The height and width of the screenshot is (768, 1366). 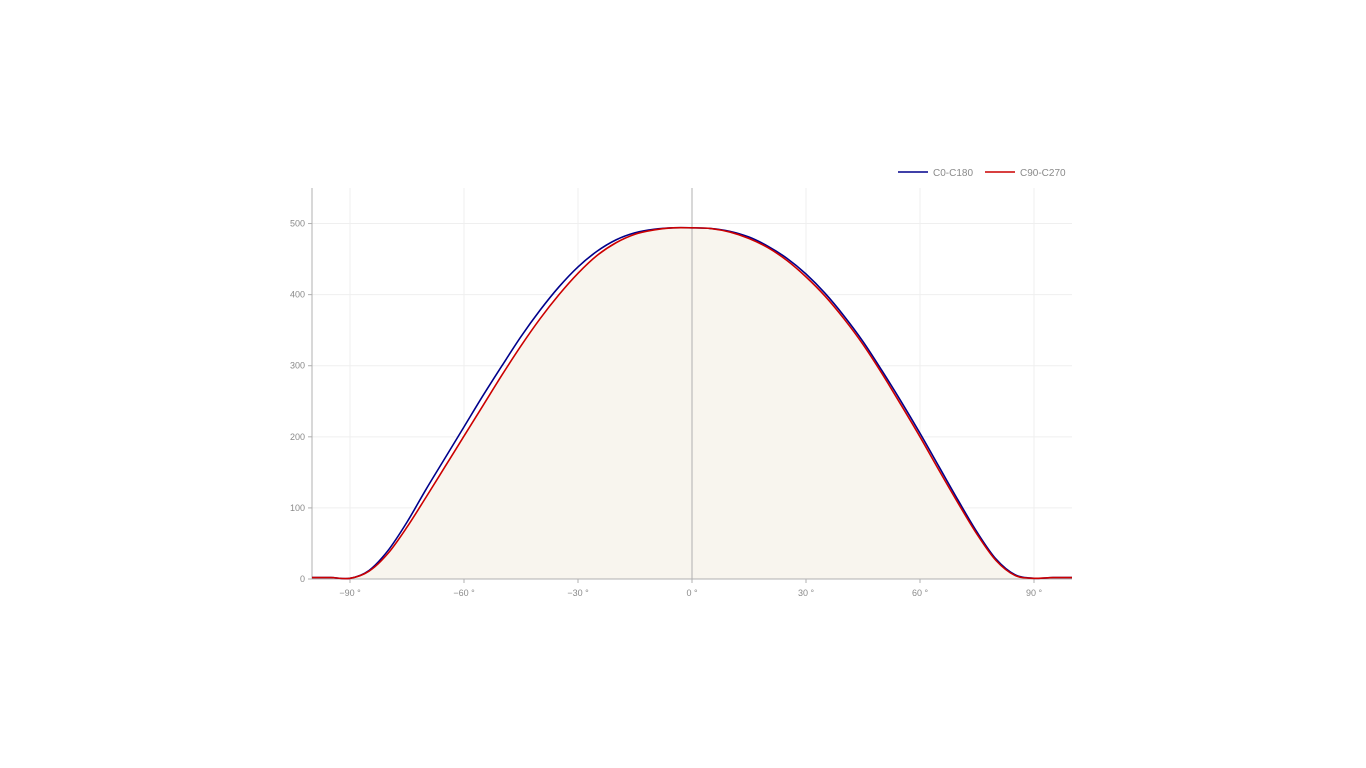 What do you see at coordinates (982, 173) in the screenshot?
I see `legend: C0-C180 C90-C270` at bounding box center [982, 173].